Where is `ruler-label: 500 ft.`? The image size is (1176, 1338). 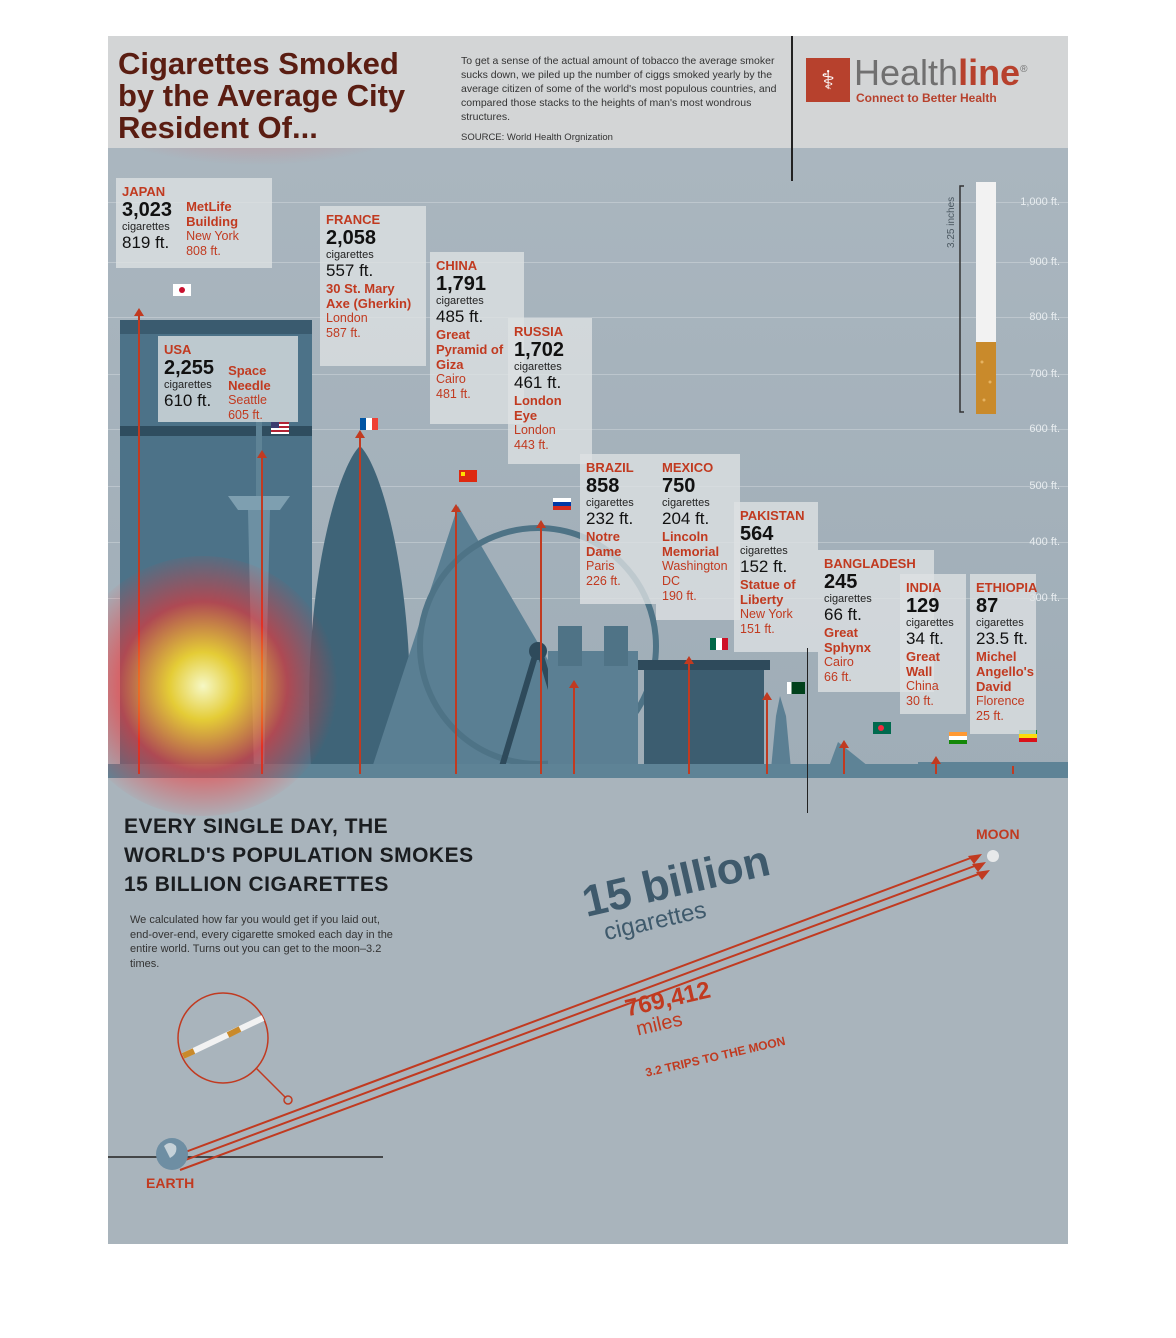
ruler-label: 500 ft. is located at coordinates (1044, 486).